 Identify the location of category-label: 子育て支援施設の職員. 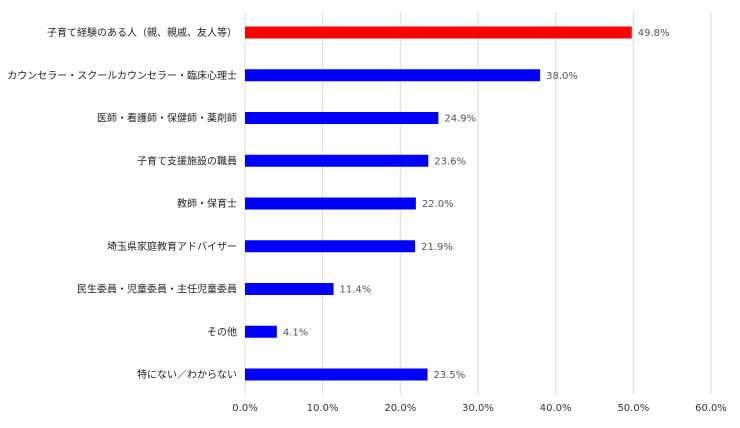
(187, 160).